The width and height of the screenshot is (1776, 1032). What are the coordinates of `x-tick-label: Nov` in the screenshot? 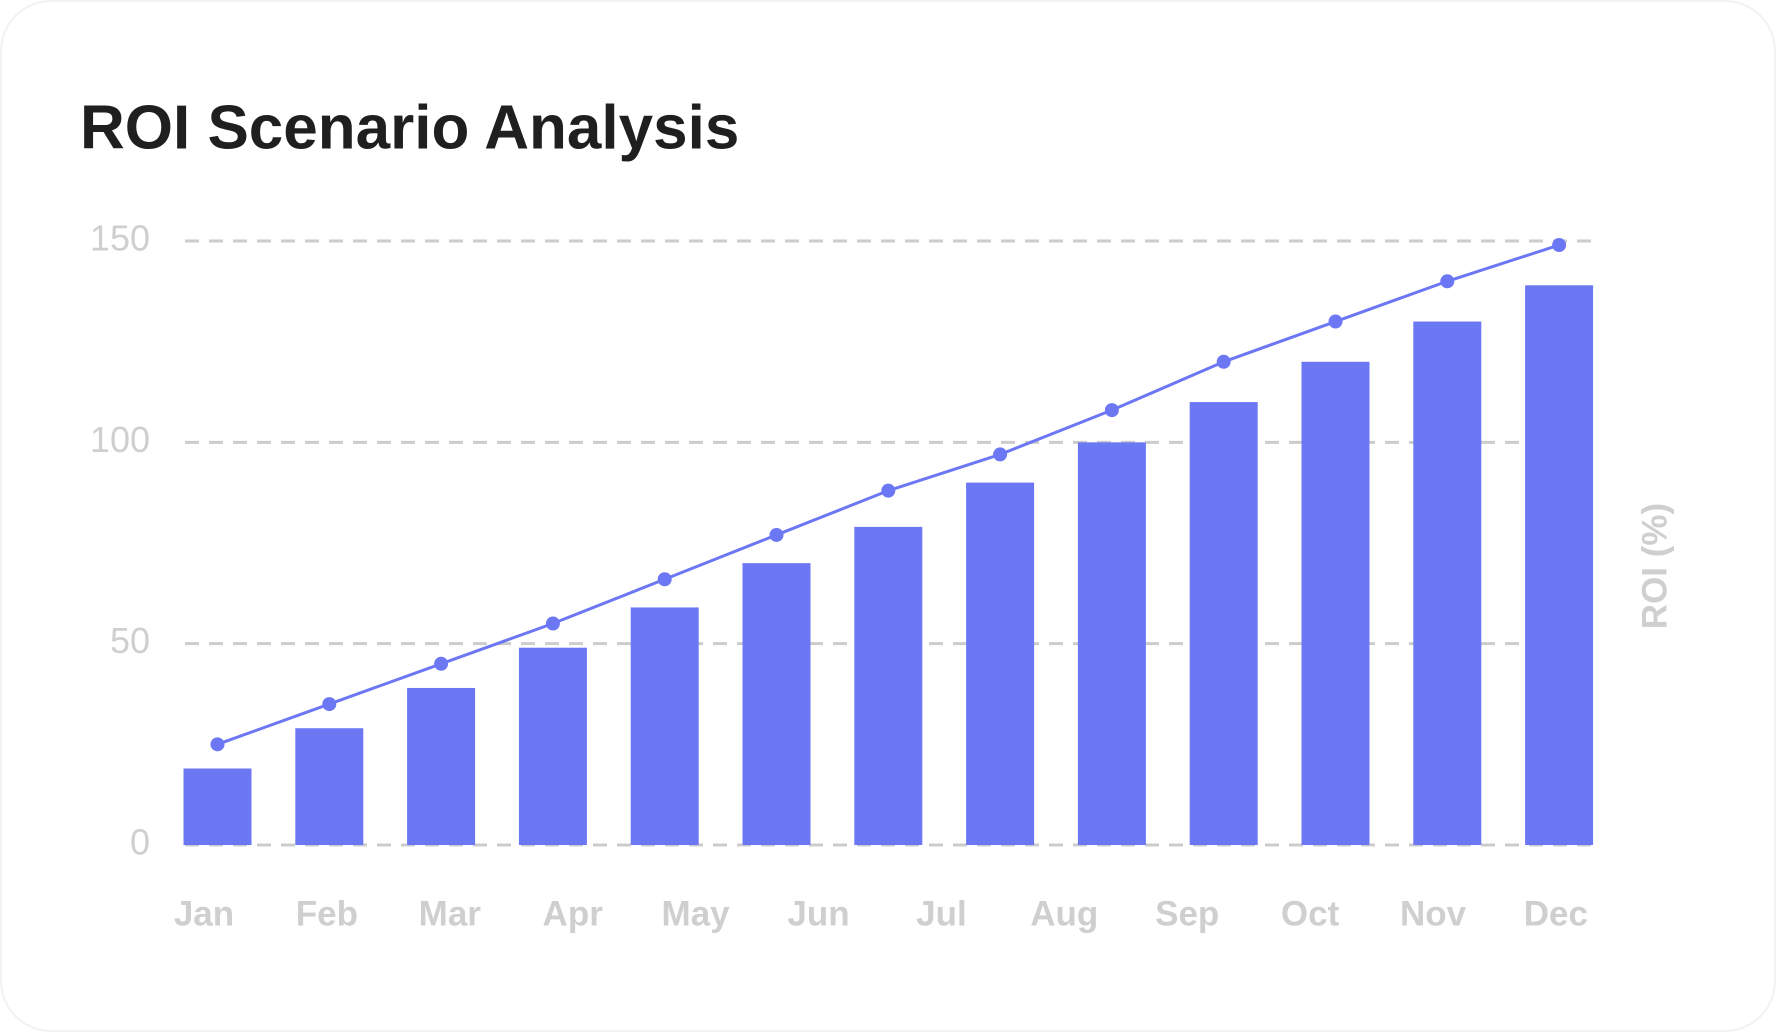 It's located at (1433, 913).